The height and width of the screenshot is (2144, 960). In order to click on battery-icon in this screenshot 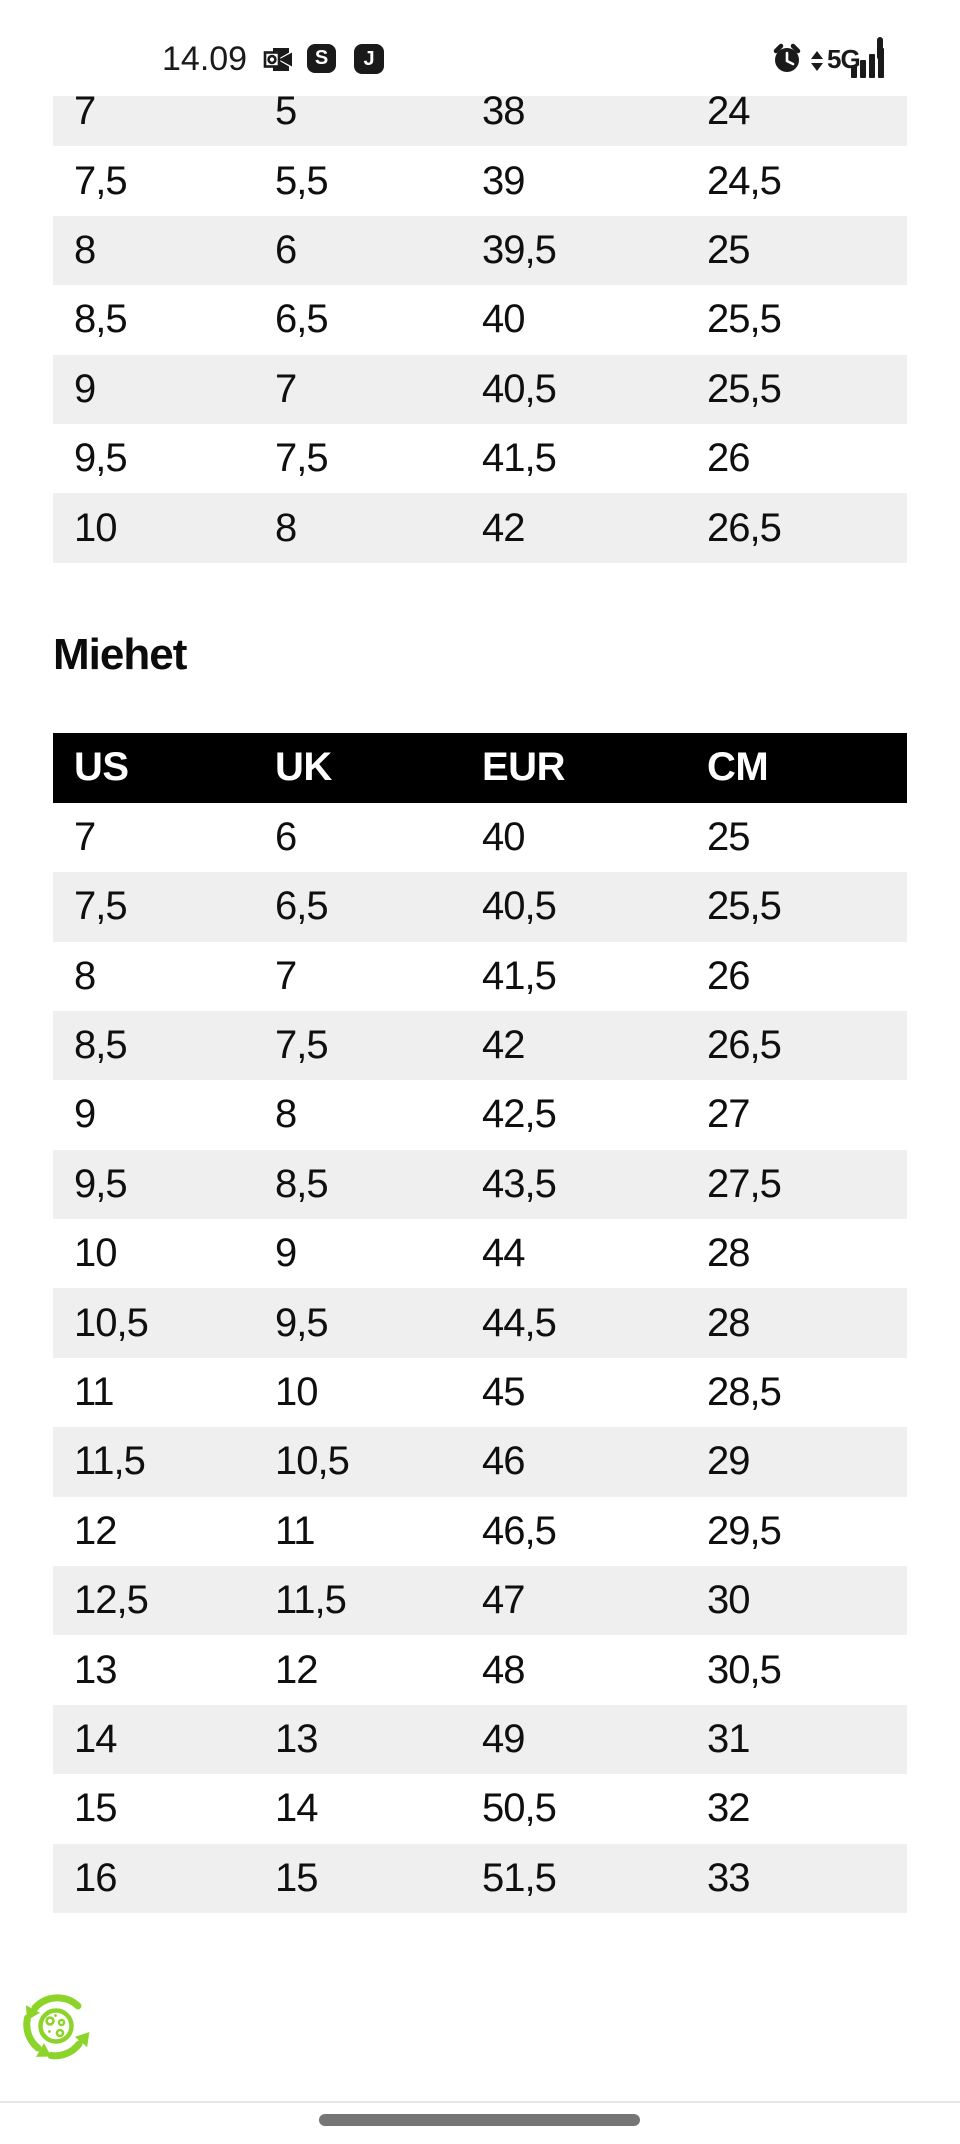, I will do `click(888, 48)`.